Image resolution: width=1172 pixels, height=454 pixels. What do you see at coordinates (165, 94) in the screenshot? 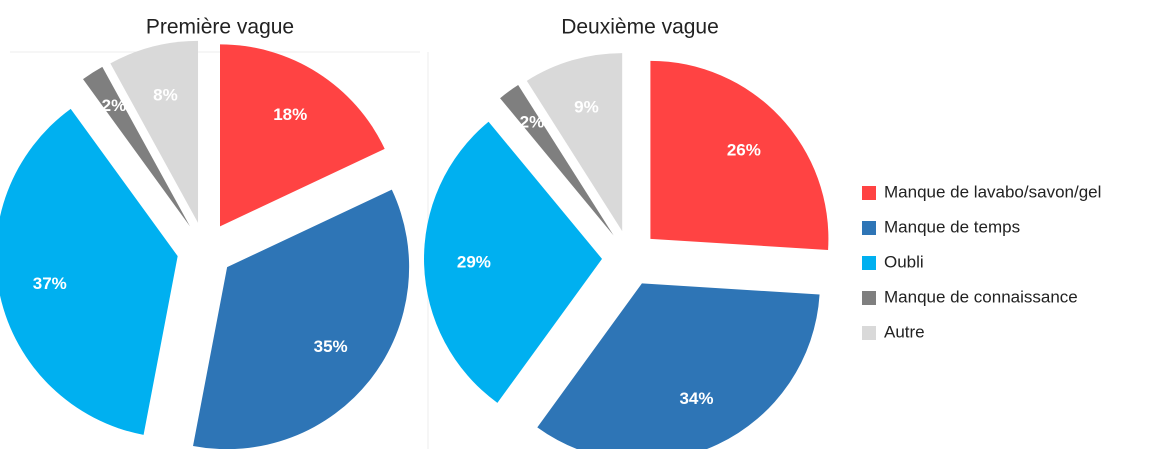
I see `data-label: 8%` at bounding box center [165, 94].